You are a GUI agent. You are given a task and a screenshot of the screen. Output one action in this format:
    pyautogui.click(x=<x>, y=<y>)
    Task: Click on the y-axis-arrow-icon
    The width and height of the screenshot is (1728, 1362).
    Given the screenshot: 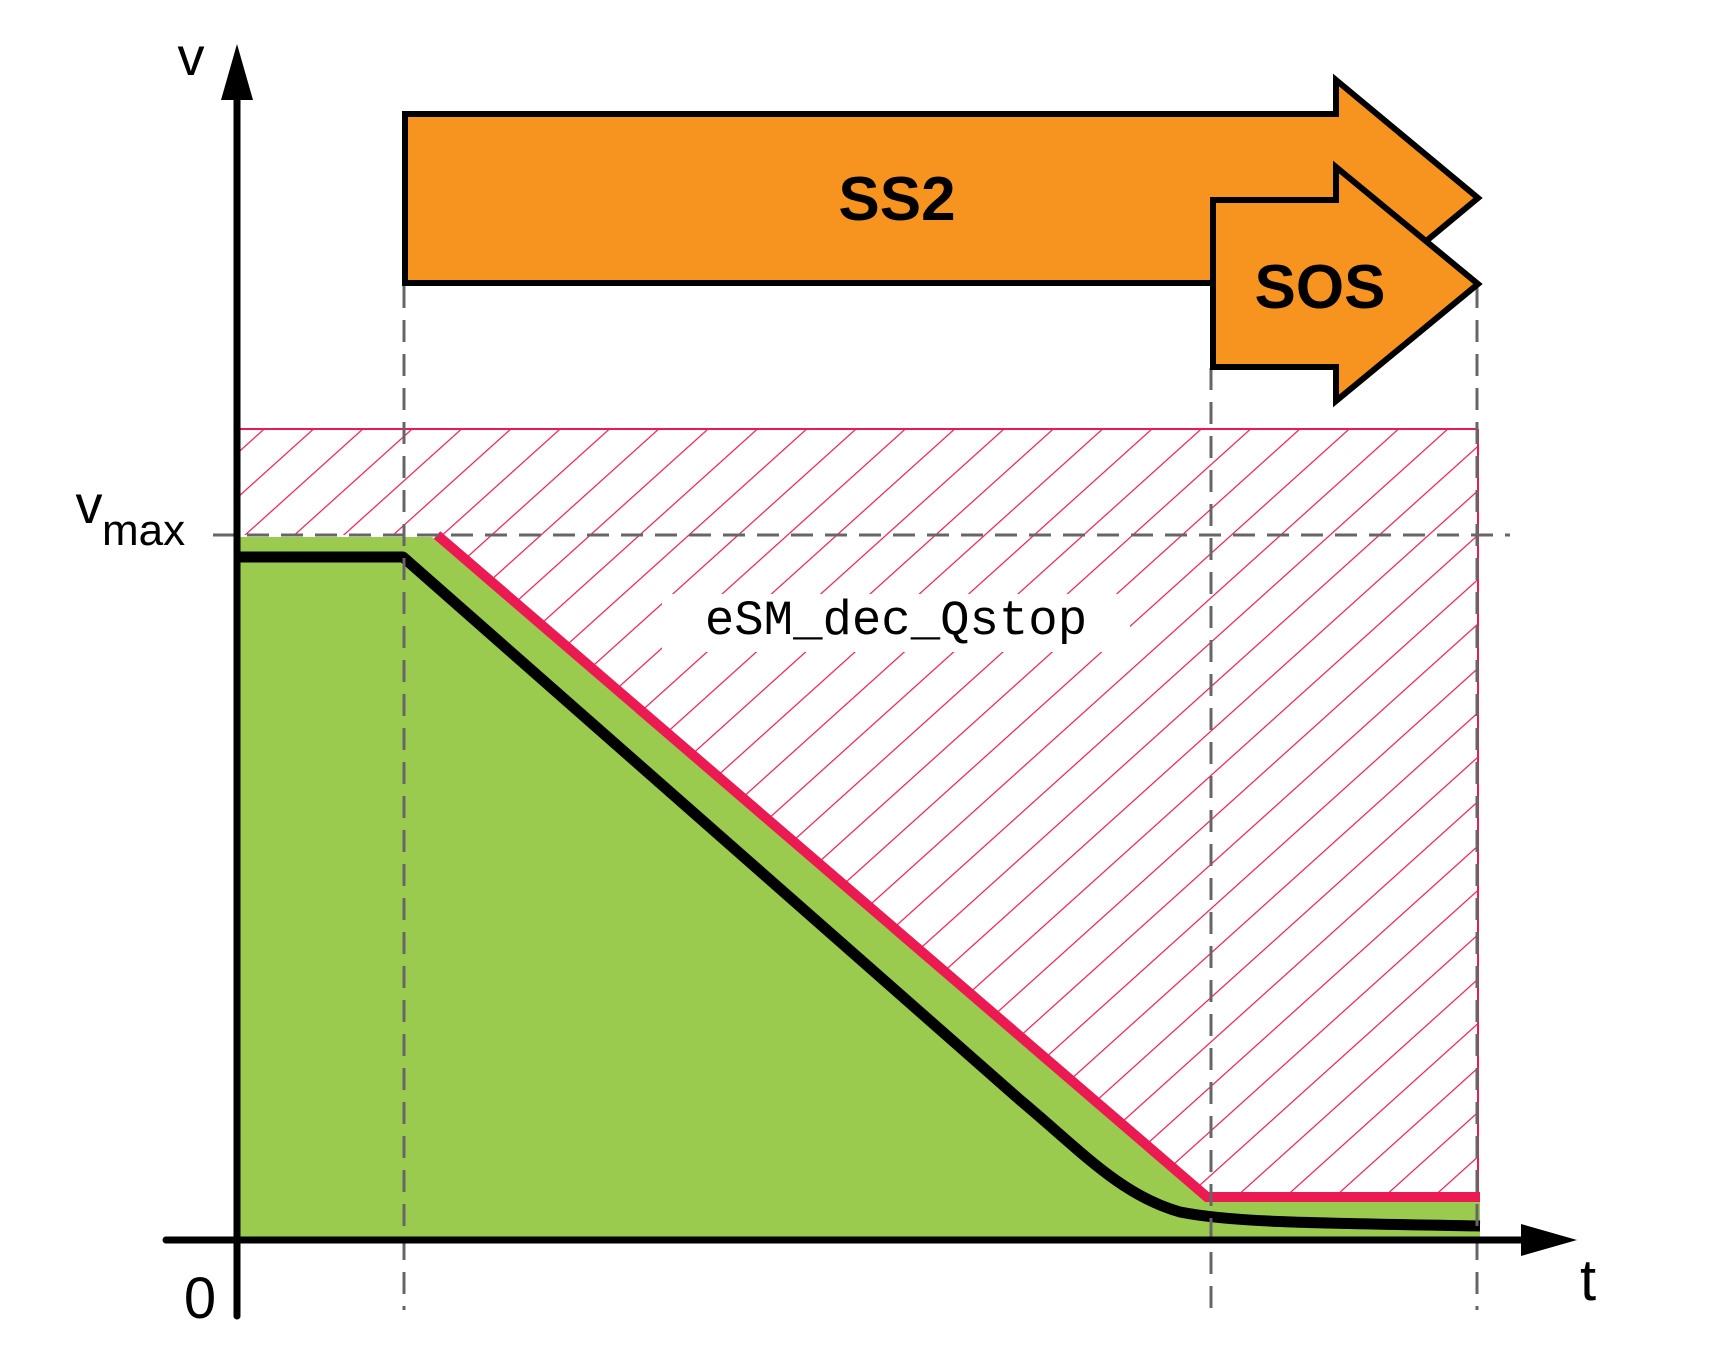 What is the action you would take?
    pyautogui.click(x=237, y=72)
    